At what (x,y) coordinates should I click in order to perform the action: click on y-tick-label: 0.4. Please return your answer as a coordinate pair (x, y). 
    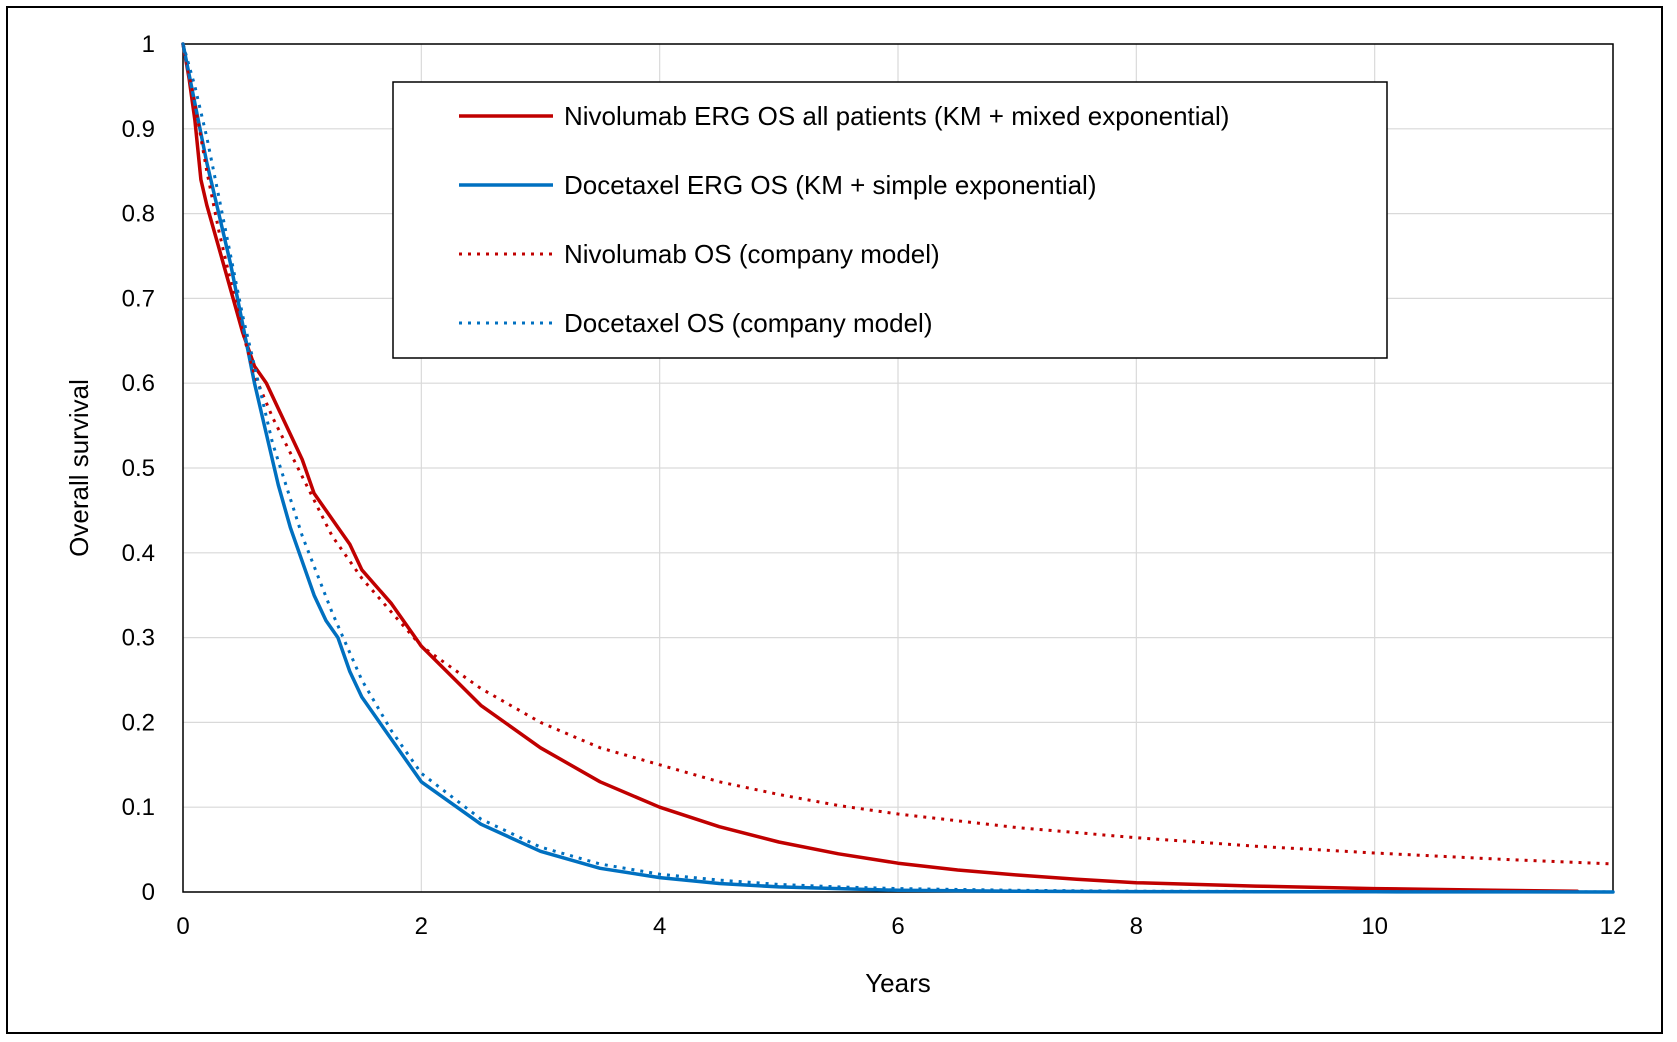
    Looking at the image, I should click on (138, 553).